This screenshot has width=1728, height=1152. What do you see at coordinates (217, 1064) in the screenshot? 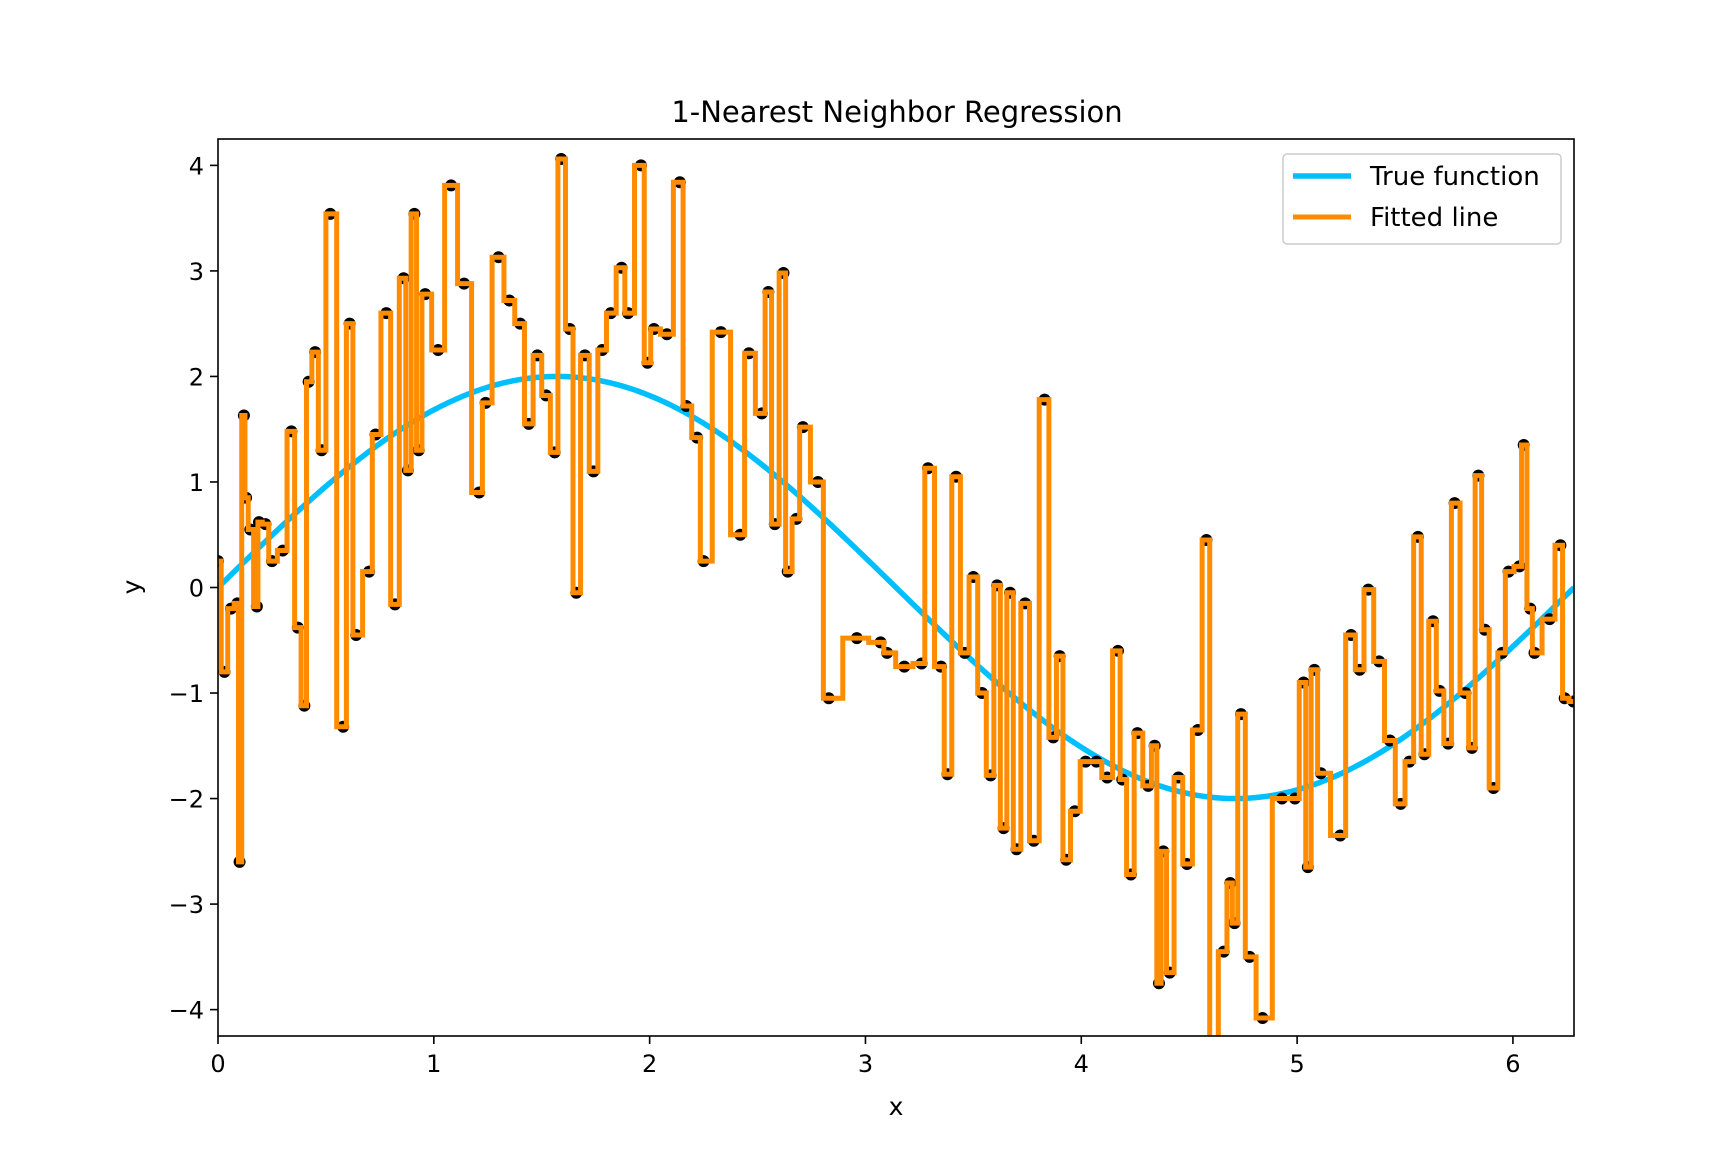
I see `x-tick-label: 0` at bounding box center [217, 1064].